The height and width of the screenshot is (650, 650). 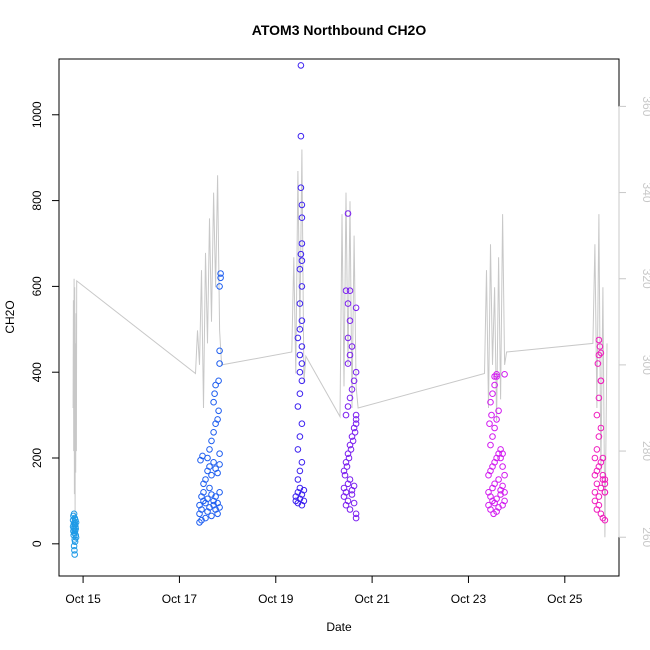 What do you see at coordinates (469, 599) in the screenshot?
I see `x-tick-label: Oct 23` at bounding box center [469, 599].